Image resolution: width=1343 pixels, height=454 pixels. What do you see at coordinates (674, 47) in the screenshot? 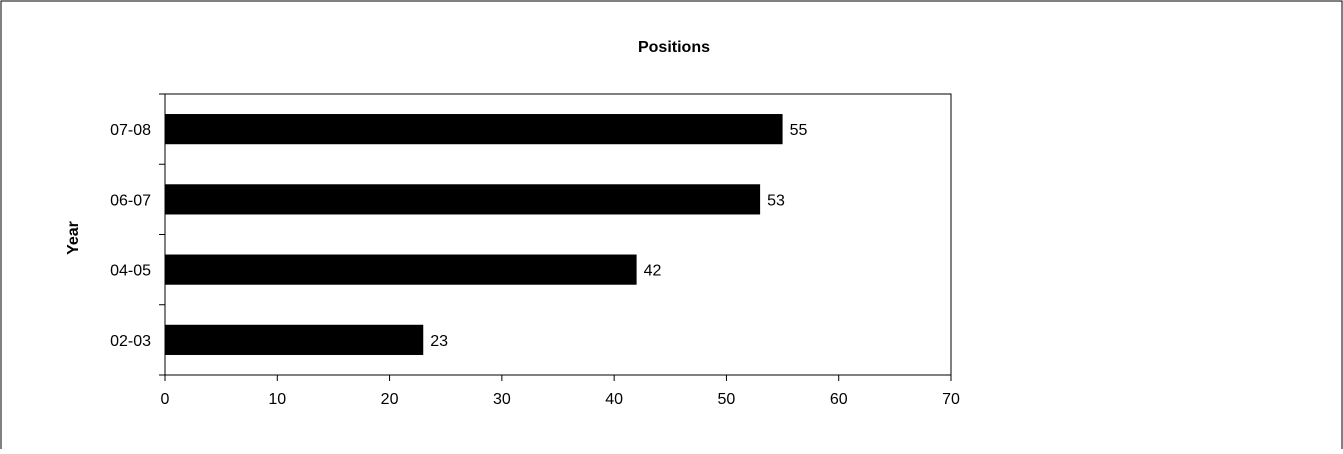
I see `chart-title: Positions` at bounding box center [674, 47].